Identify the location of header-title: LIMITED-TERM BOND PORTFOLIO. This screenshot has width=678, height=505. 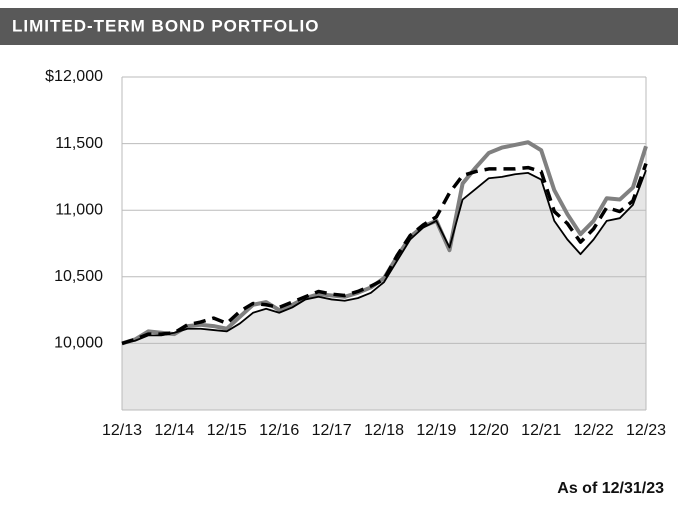
(165, 25).